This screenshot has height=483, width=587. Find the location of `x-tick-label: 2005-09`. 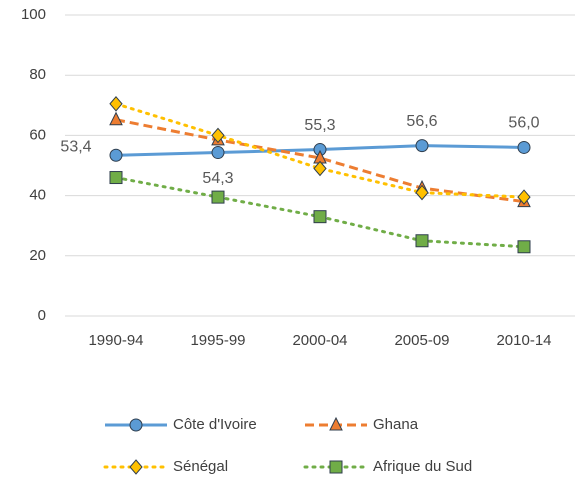

x-tick-label: 2005-09 is located at coordinates (421, 340).